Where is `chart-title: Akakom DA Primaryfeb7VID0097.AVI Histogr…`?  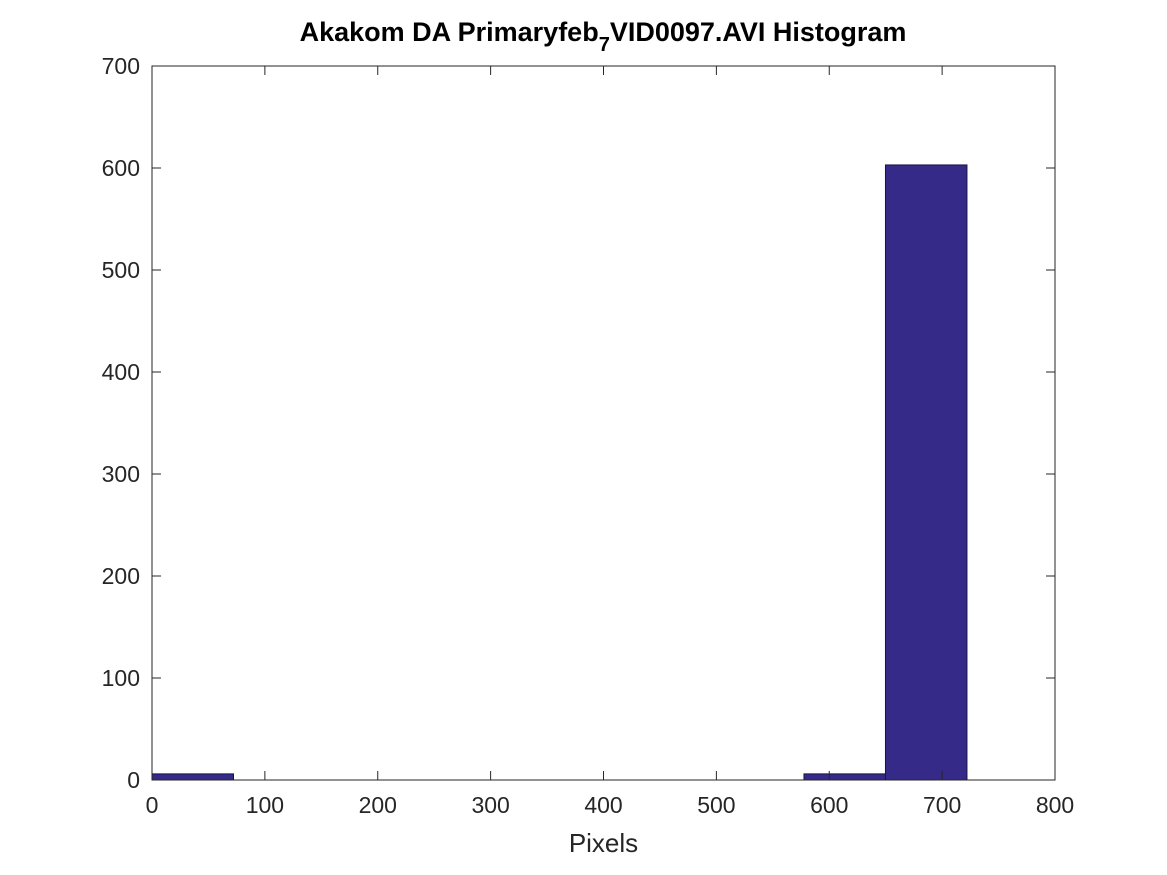 chart-title: Akakom DA Primaryfeb7VID0097.AVI Histogr… is located at coordinates (603, 36).